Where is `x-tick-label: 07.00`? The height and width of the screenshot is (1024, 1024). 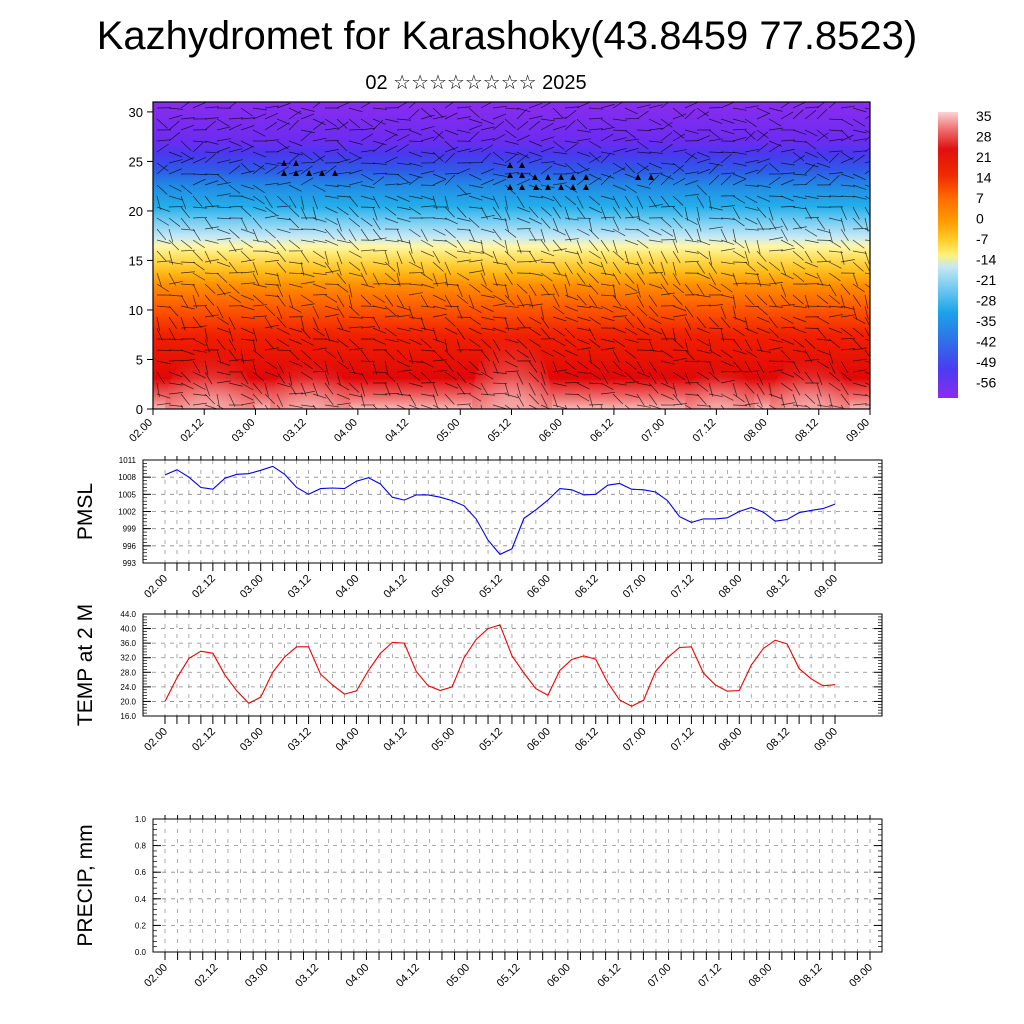
x-tick-label: 07.00 is located at coordinates (653, 431).